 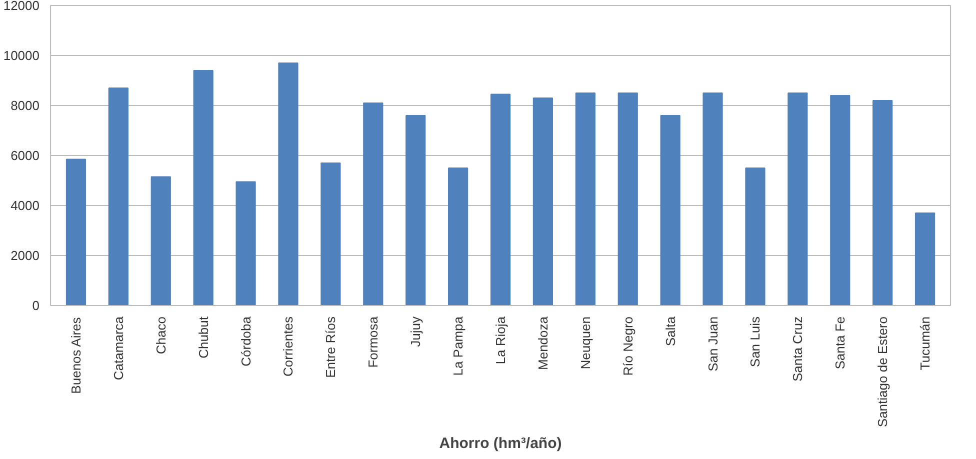 I want to click on x-tick-label: Jujuy, so click(x=416, y=331).